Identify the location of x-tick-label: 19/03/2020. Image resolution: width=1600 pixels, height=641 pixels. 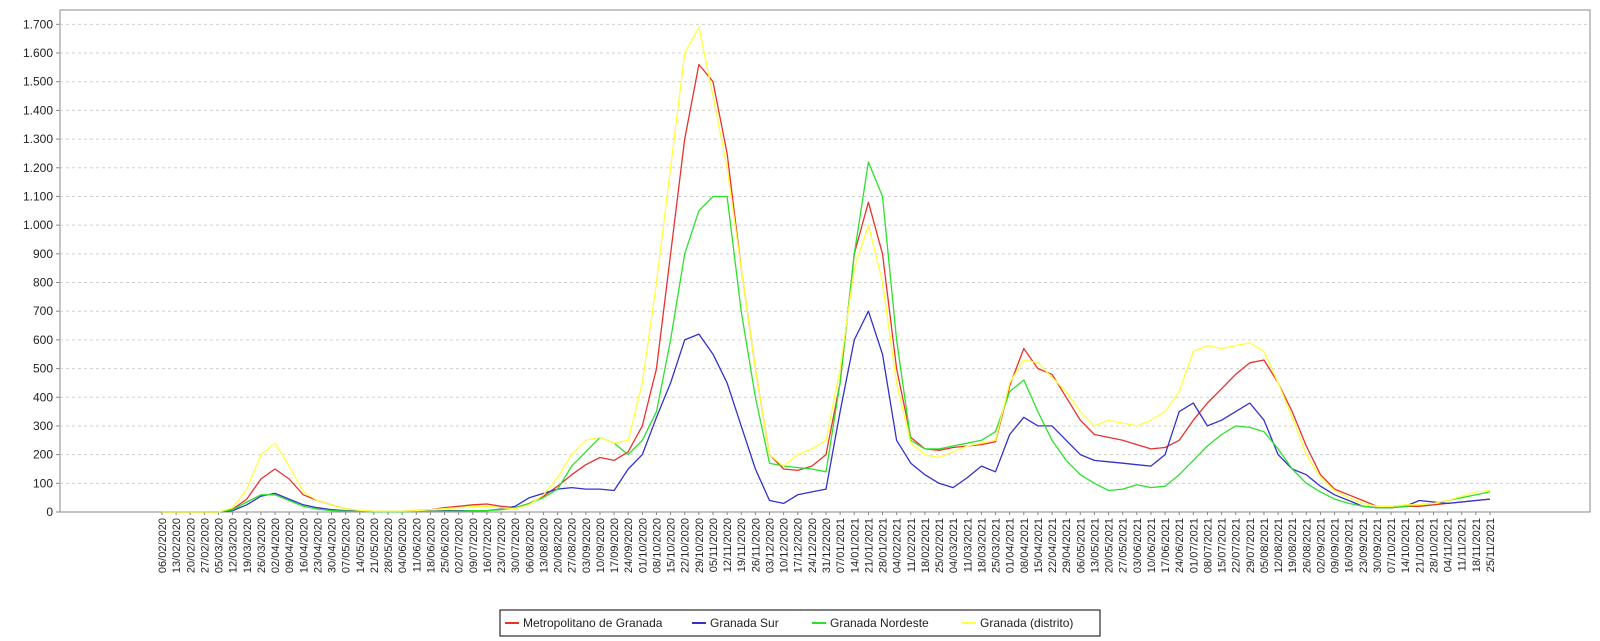
(248, 545).